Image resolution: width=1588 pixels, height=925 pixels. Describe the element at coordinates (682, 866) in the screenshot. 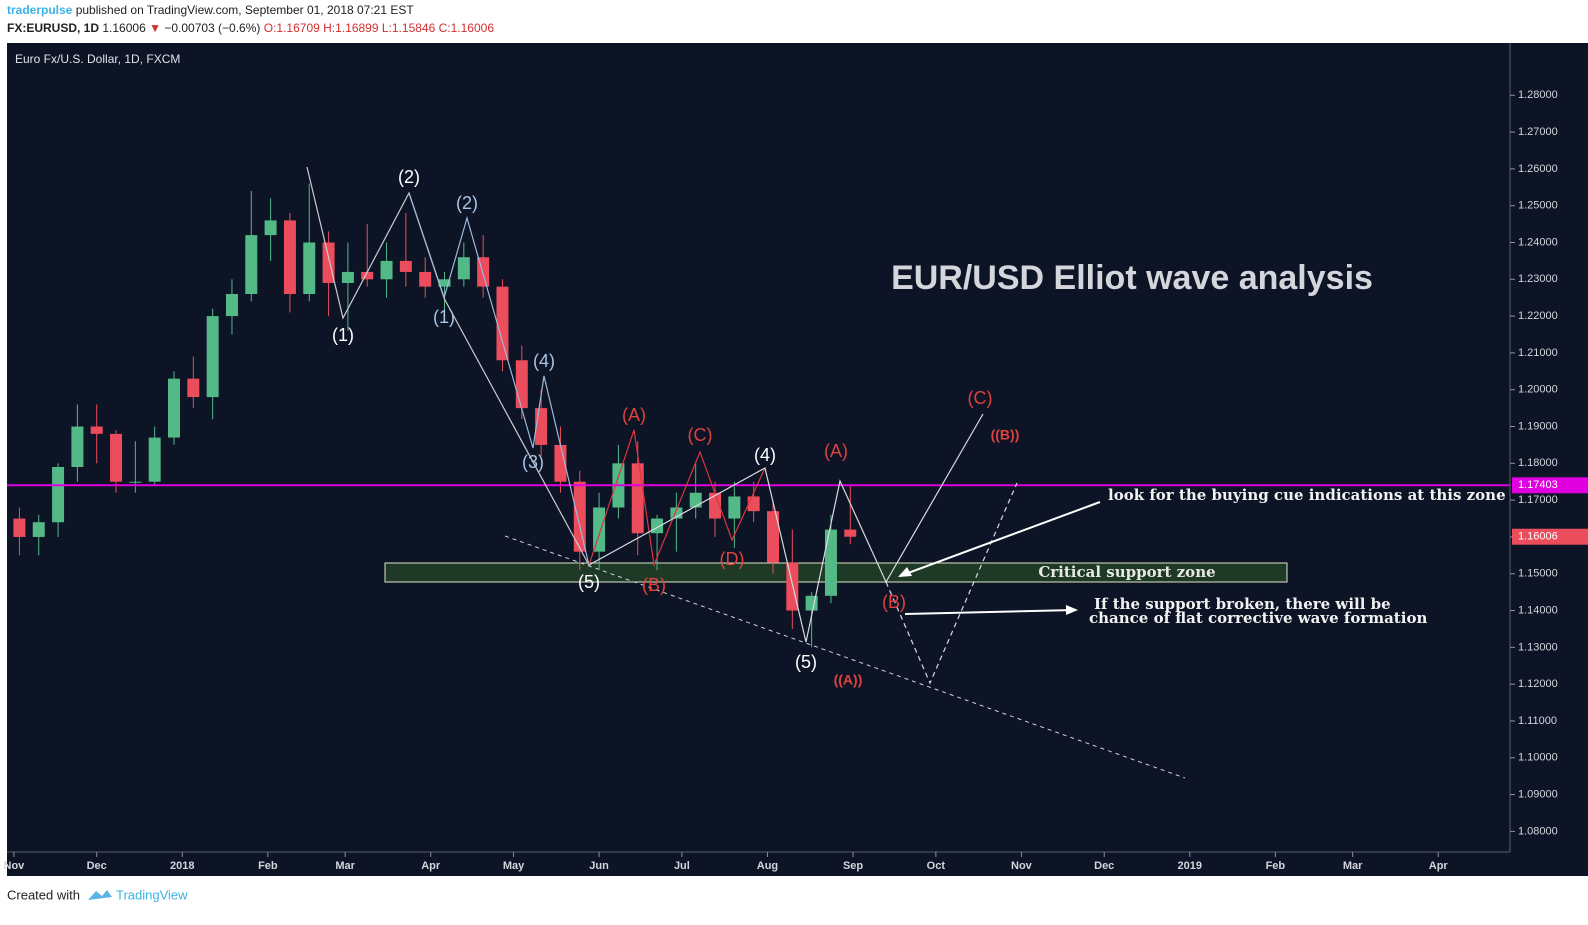

I see `x-tick-label: Jul` at that location.